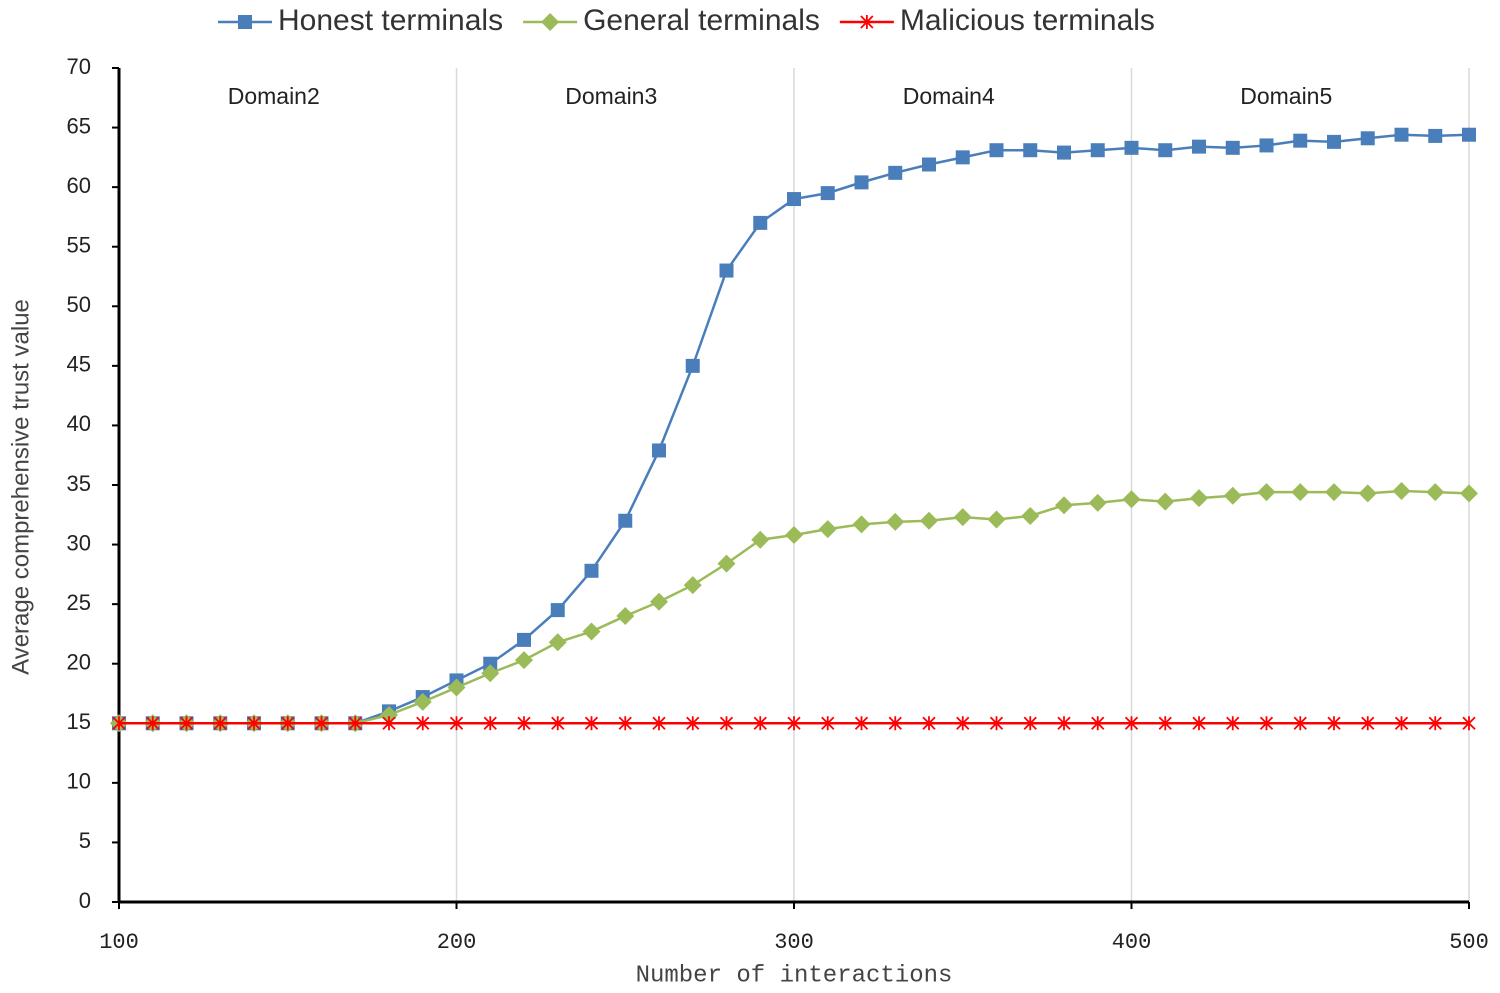 Image resolution: width=1500 pixels, height=993 pixels. Describe the element at coordinates (79, 125) in the screenshot. I see `y-tick-label: 65` at that location.